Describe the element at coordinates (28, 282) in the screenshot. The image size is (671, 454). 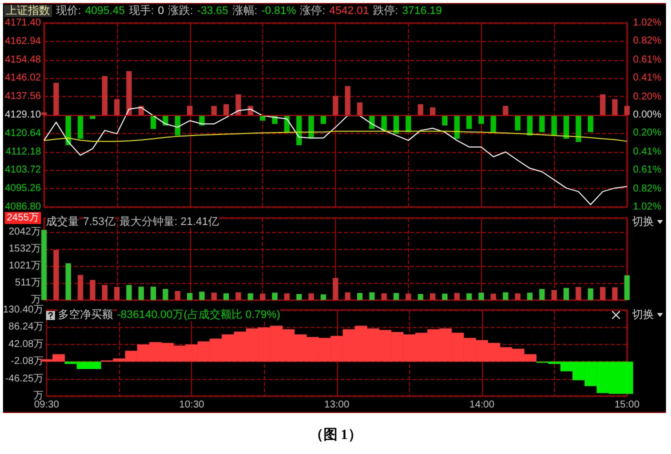
I see `y-tick-label: 511万` at that location.